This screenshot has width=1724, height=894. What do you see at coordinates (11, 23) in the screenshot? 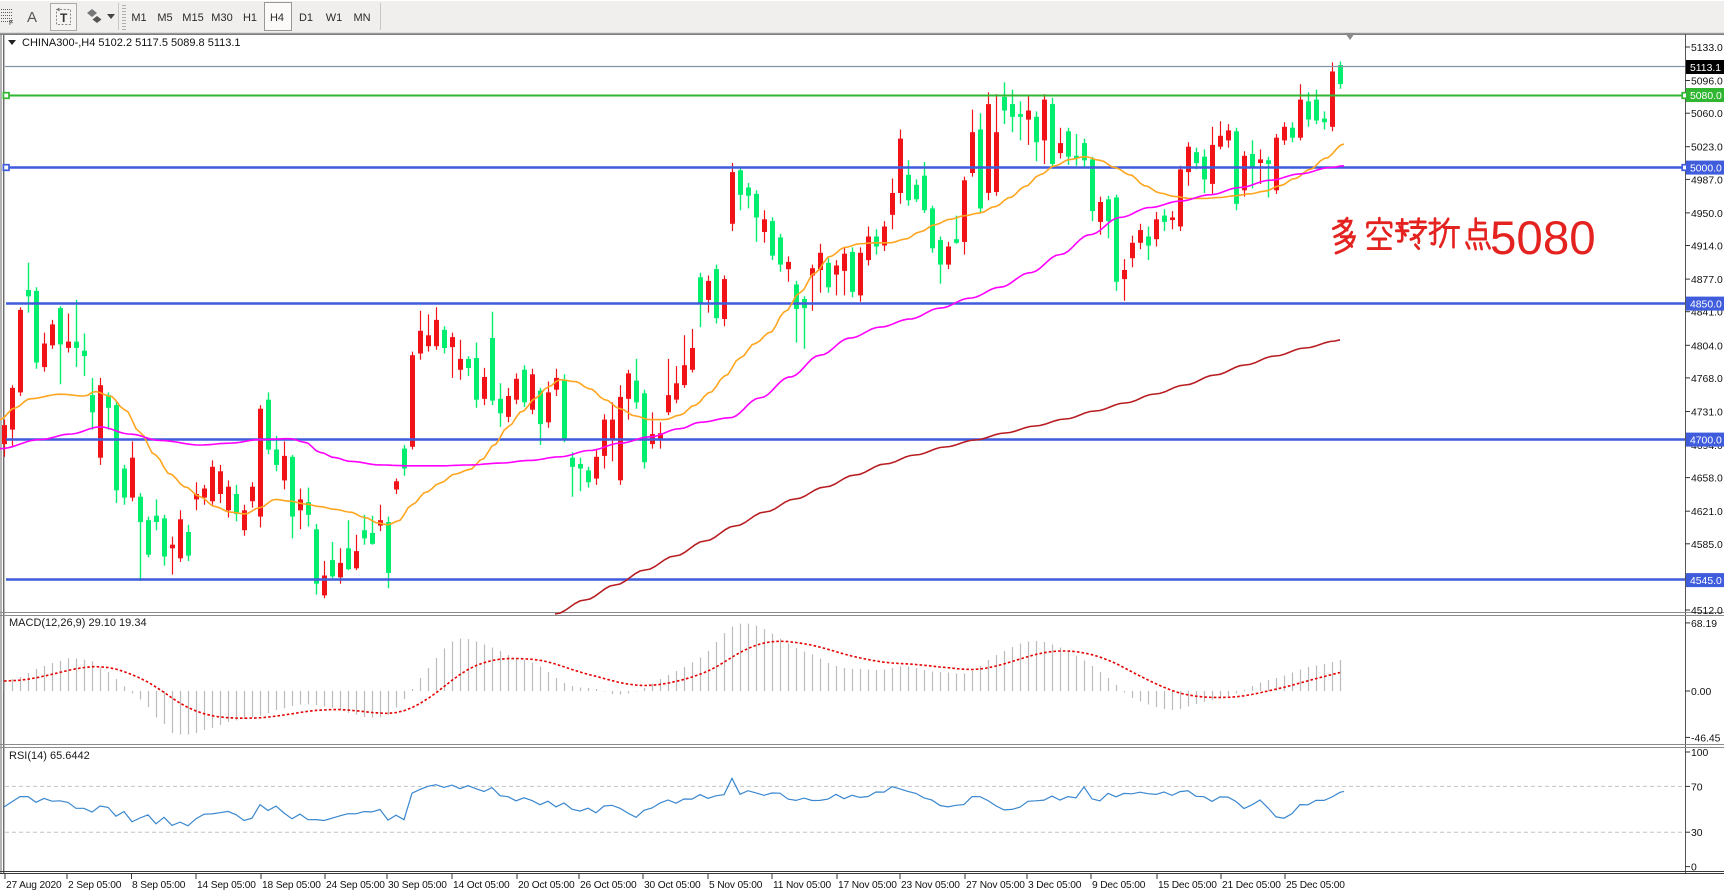
I see `svg-text: F` at bounding box center [11, 23].